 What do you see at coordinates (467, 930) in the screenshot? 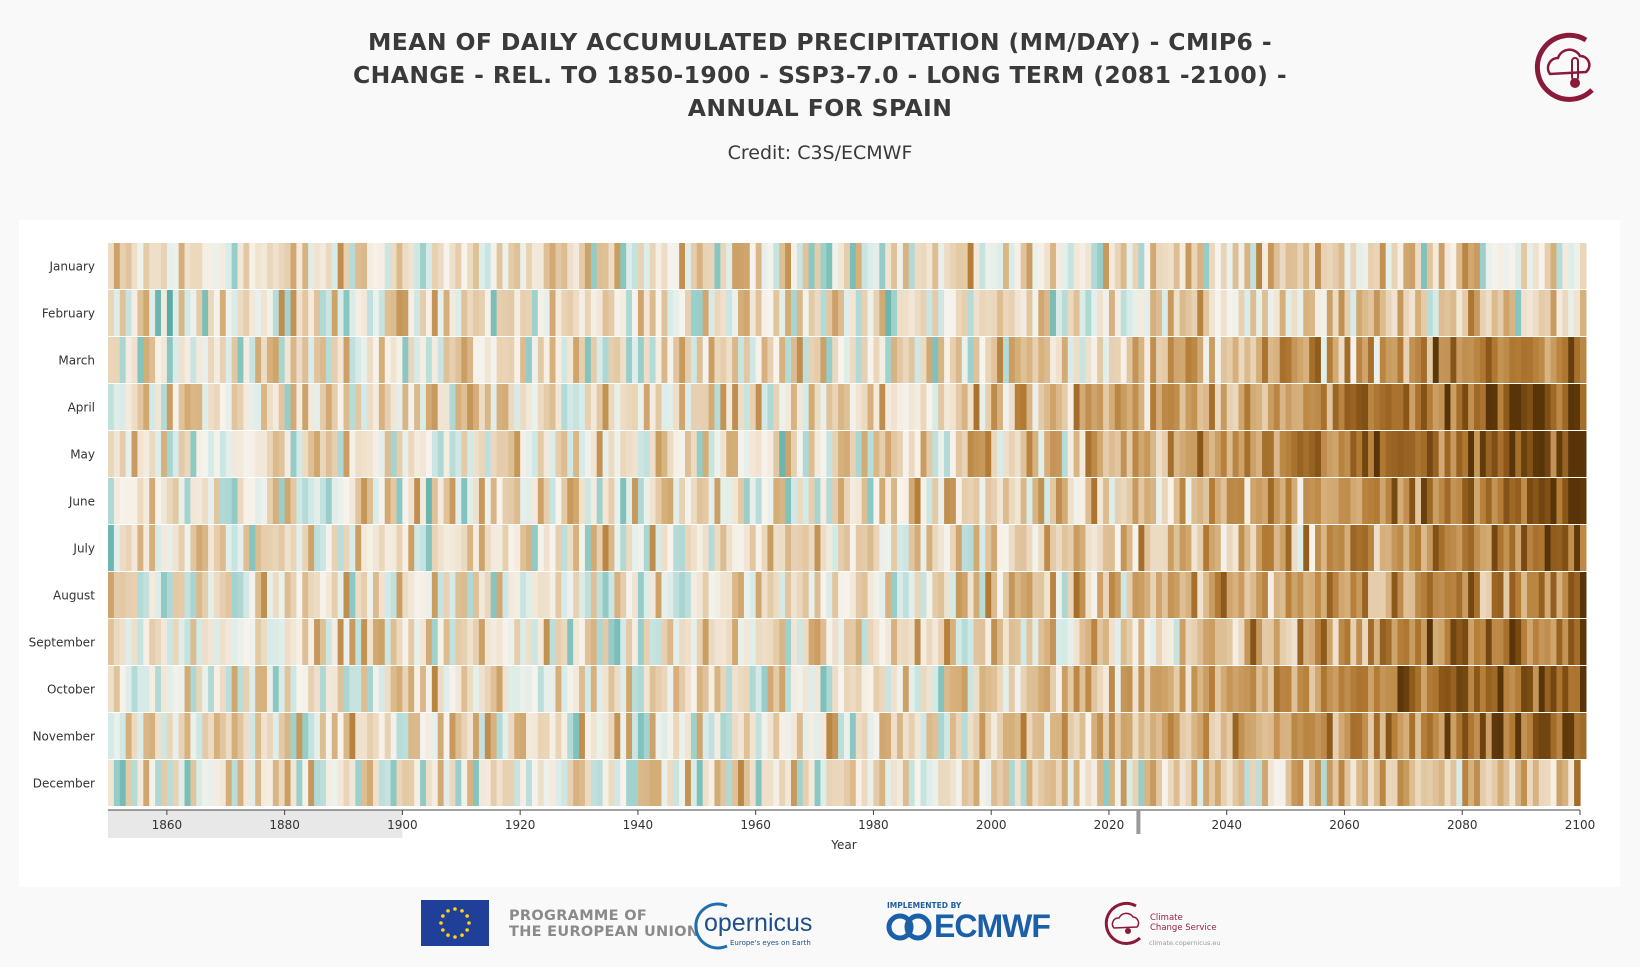
I see `eu-star-icon` at bounding box center [467, 930].